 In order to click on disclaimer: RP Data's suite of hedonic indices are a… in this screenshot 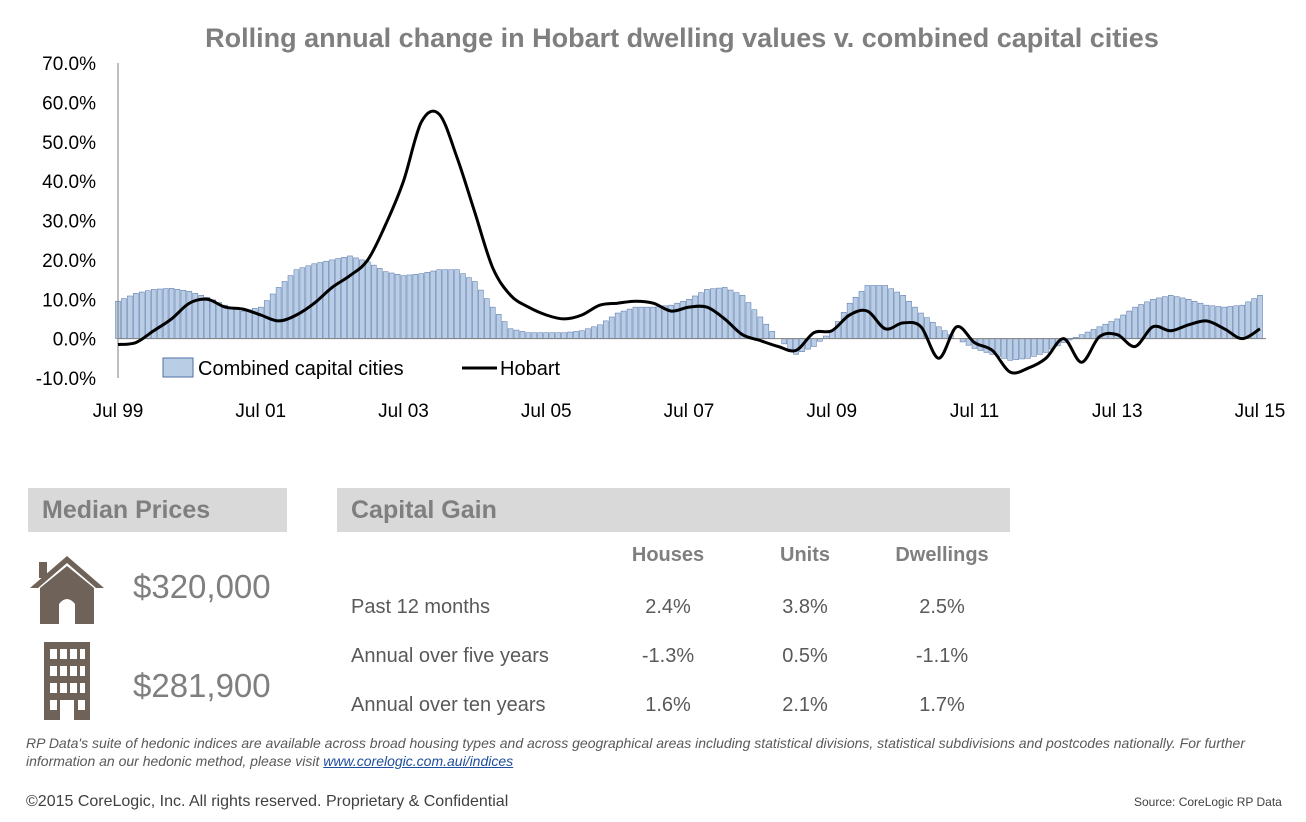, I will do `click(666, 752)`.